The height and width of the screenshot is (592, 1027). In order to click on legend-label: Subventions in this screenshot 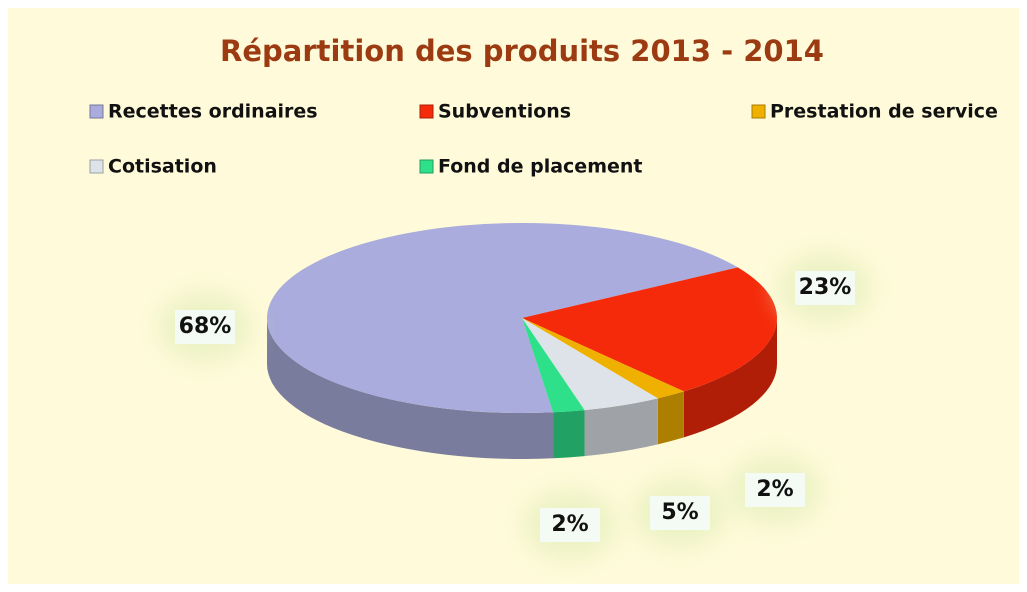, I will do `click(504, 112)`.